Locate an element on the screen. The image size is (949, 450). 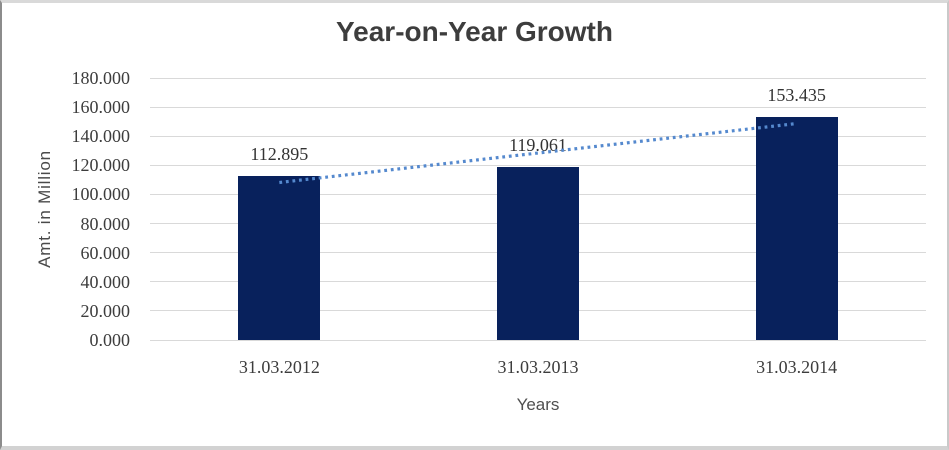
x-axis-title: Years is located at coordinates (538, 404).